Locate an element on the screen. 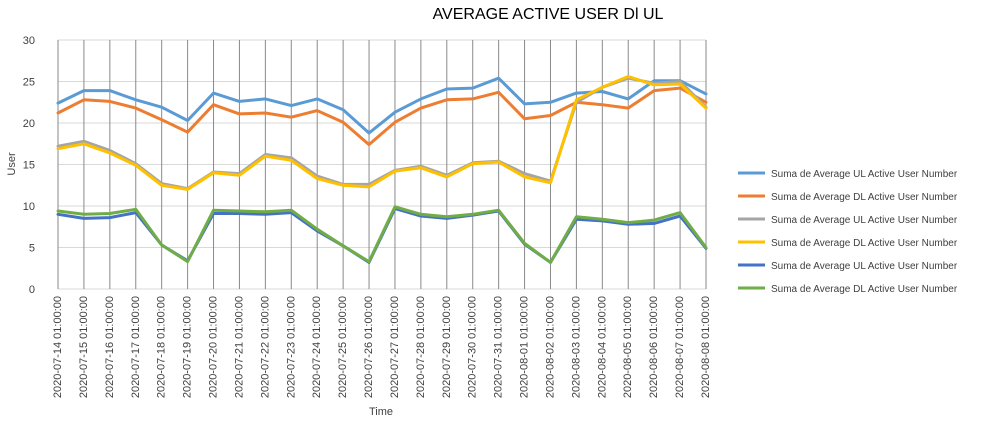  x-tick-label: 2020-07-29 01:00:00 is located at coordinates (447, 347).